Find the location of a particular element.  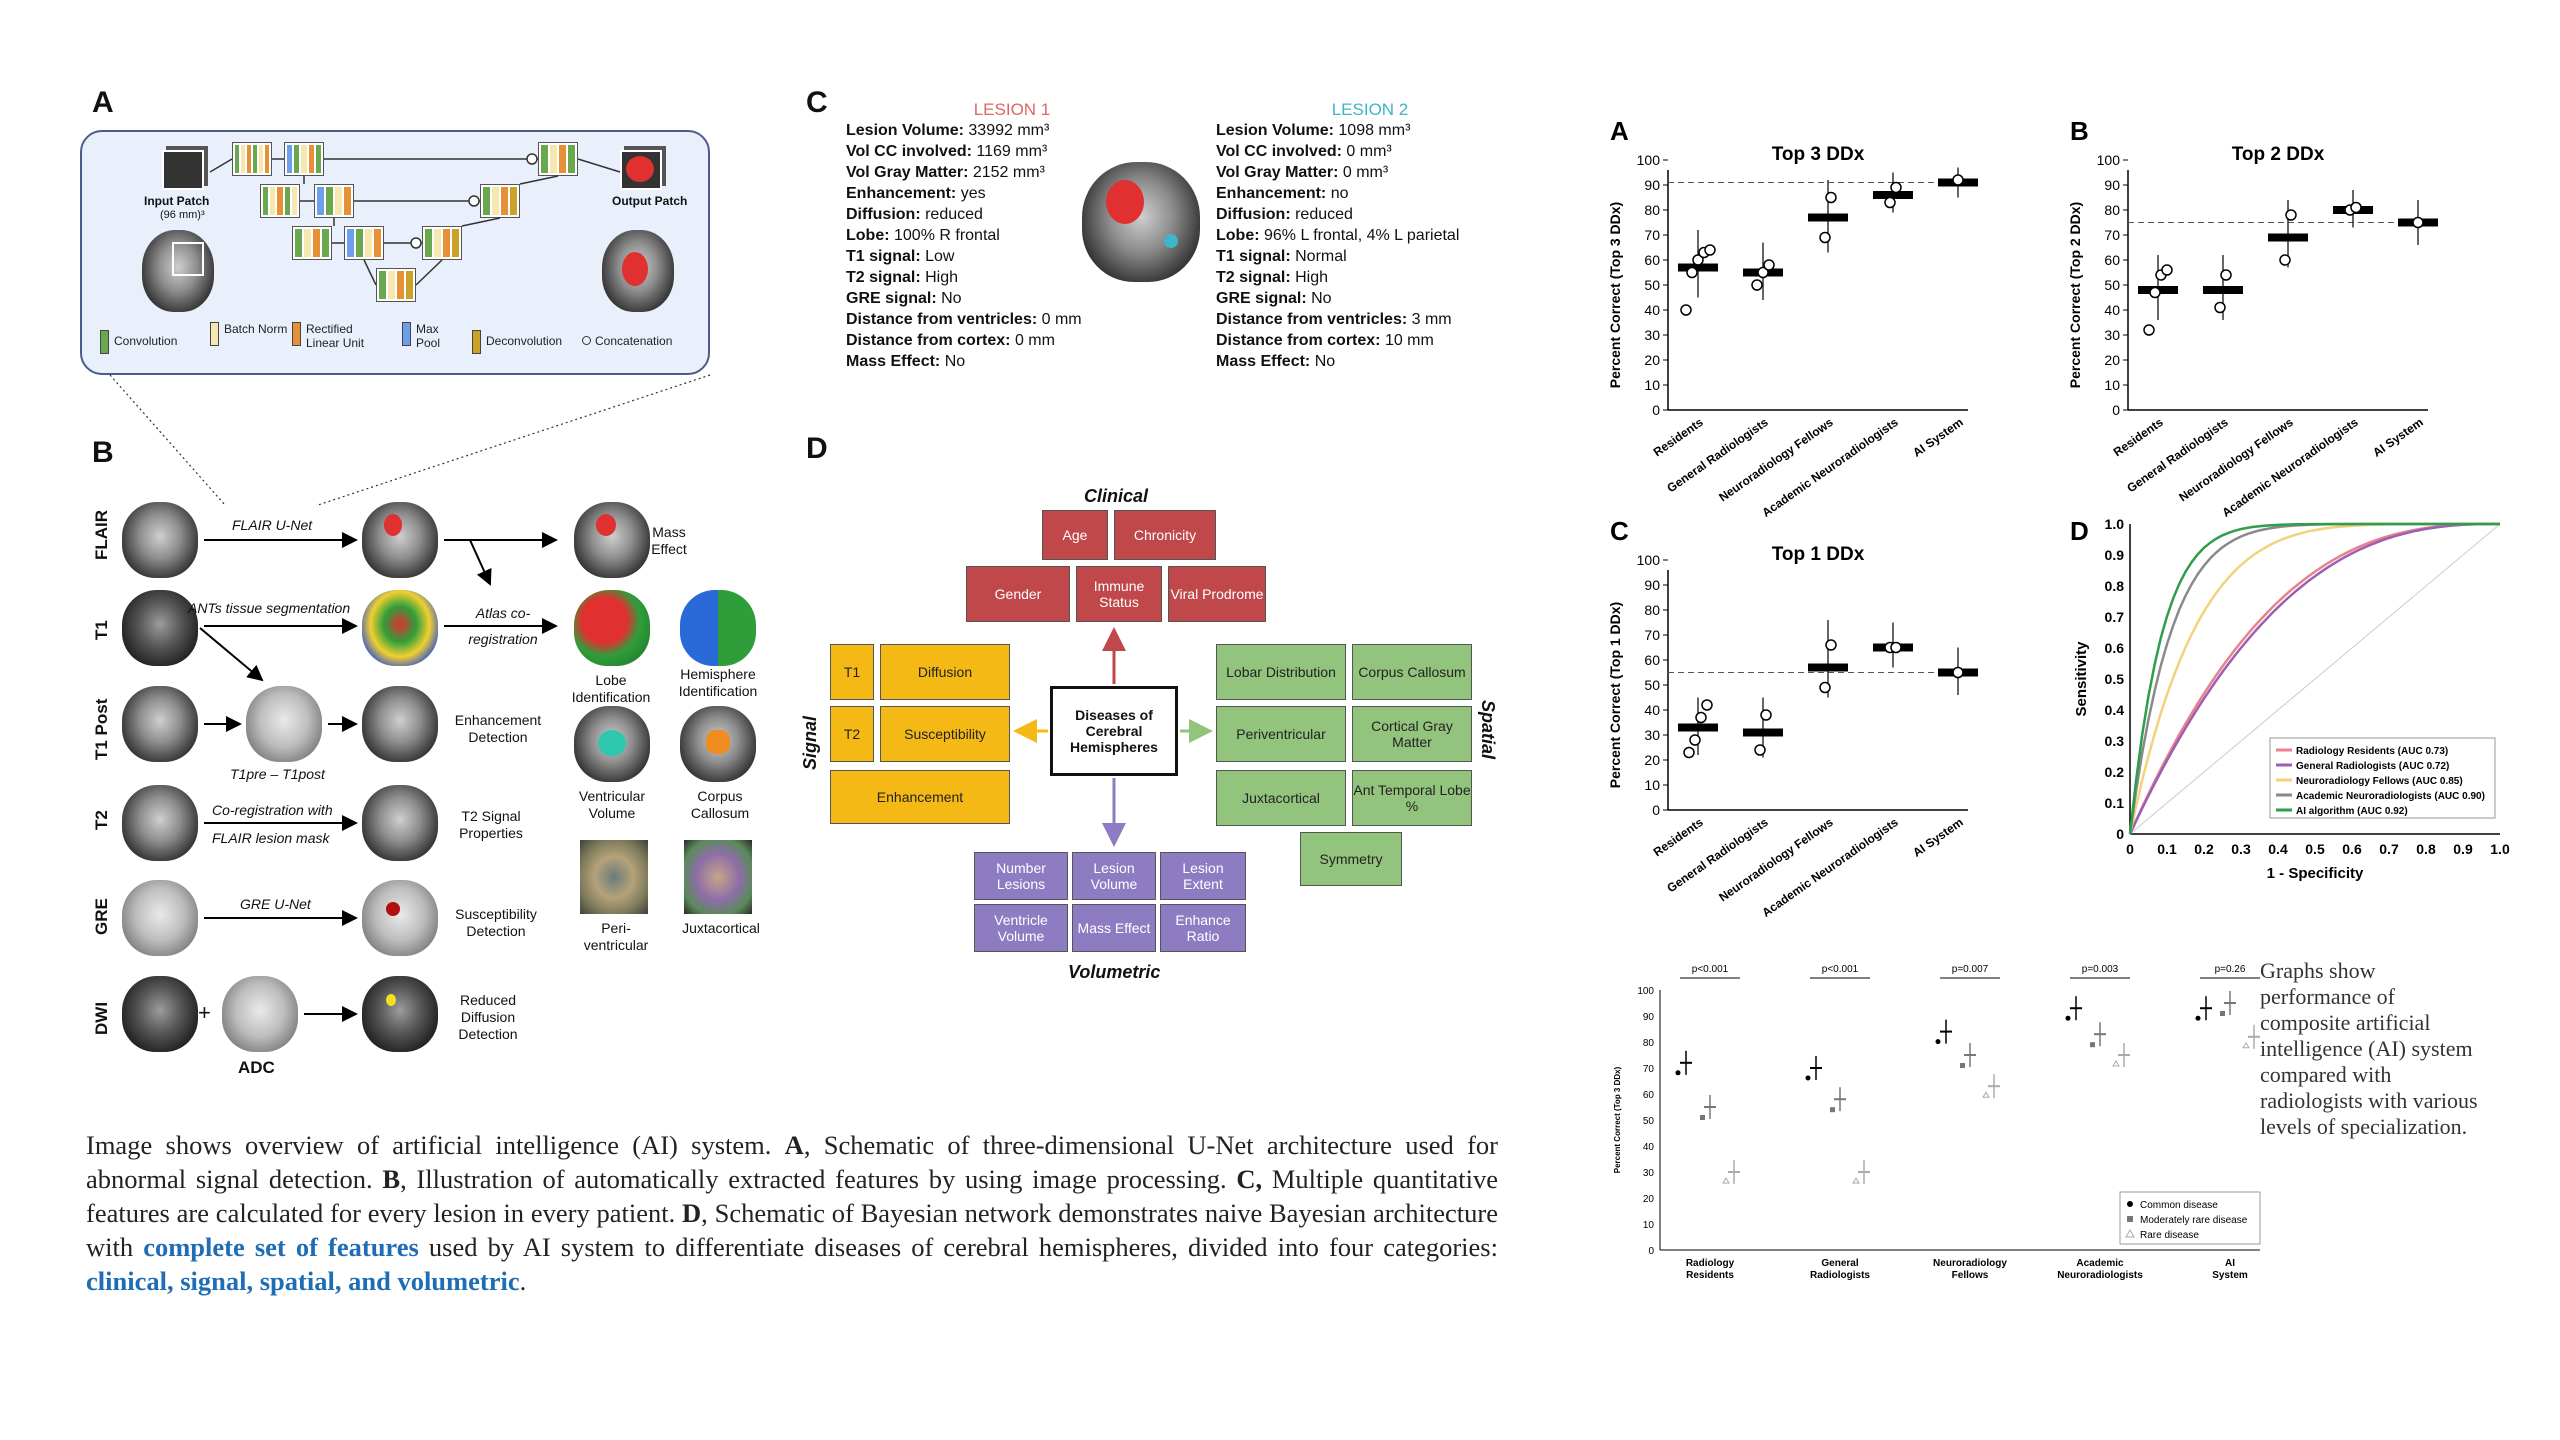

lesion-feature-row: T2 signal: High is located at coordinates (964, 277).